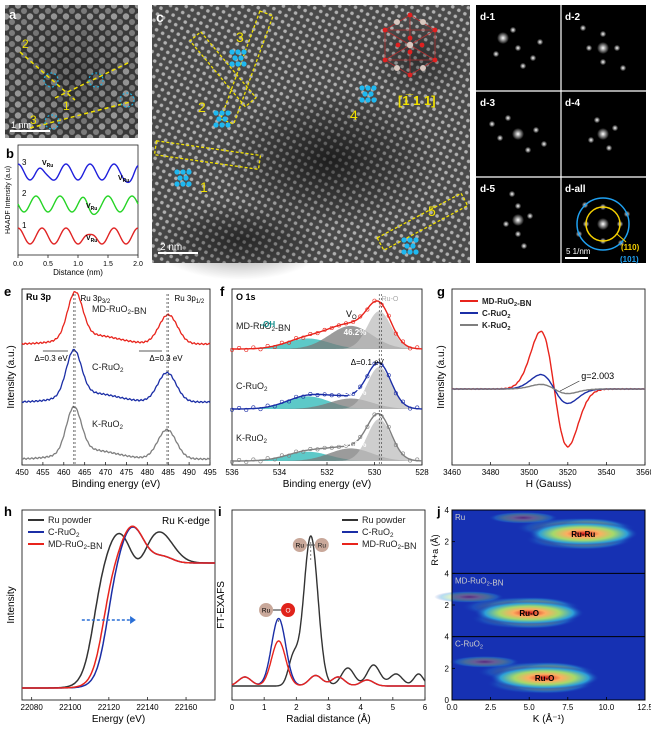  I want to click on x-tick-label: 6, so click(425, 707).